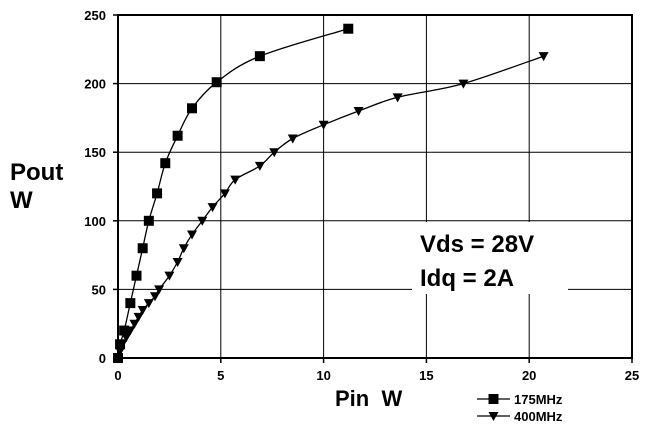 Image resolution: width=645 pixels, height=427 pixels. What do you see at coordinates (102, 358) in the screenshot?
I see `y-tick-label: 0` at bounding box center [102, 358].